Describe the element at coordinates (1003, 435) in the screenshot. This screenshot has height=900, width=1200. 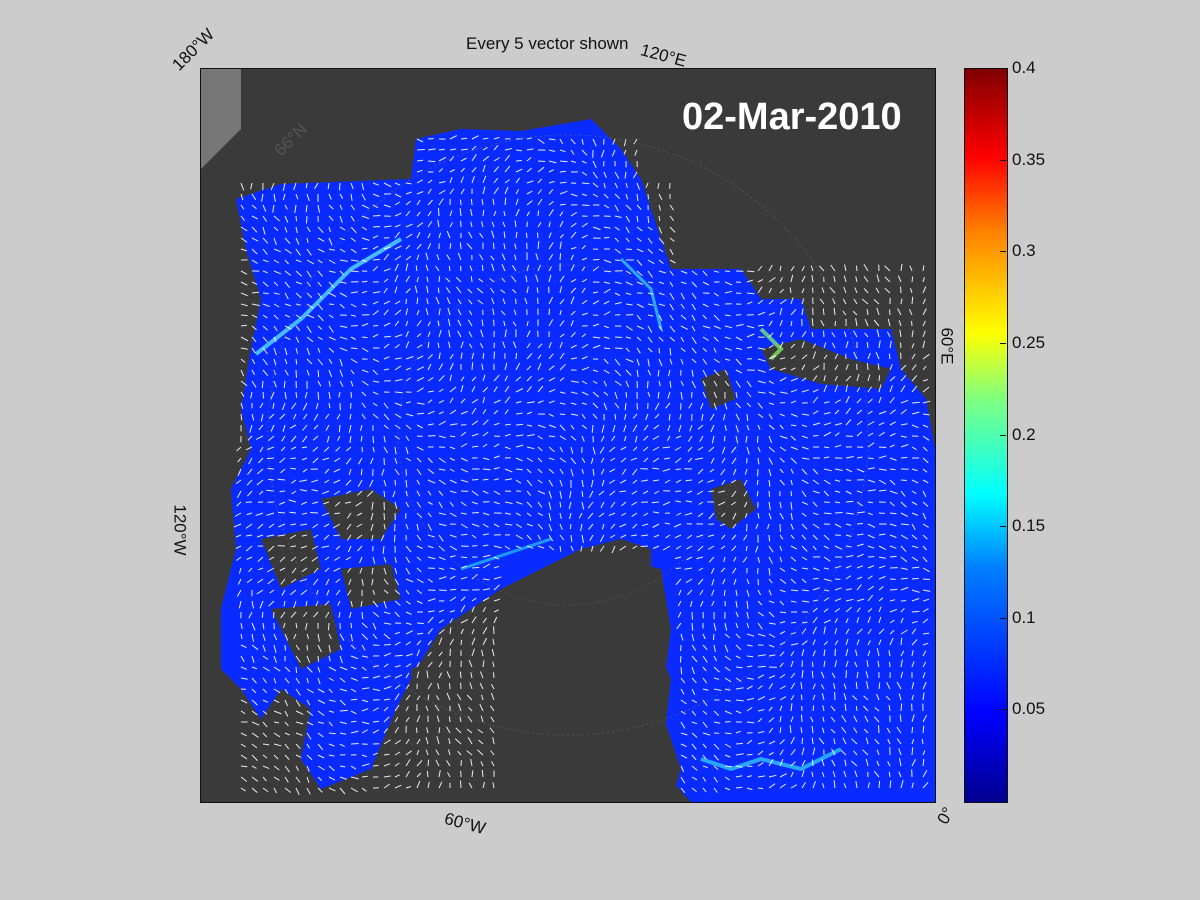
I see `colorbar-tick-mark` at that location.